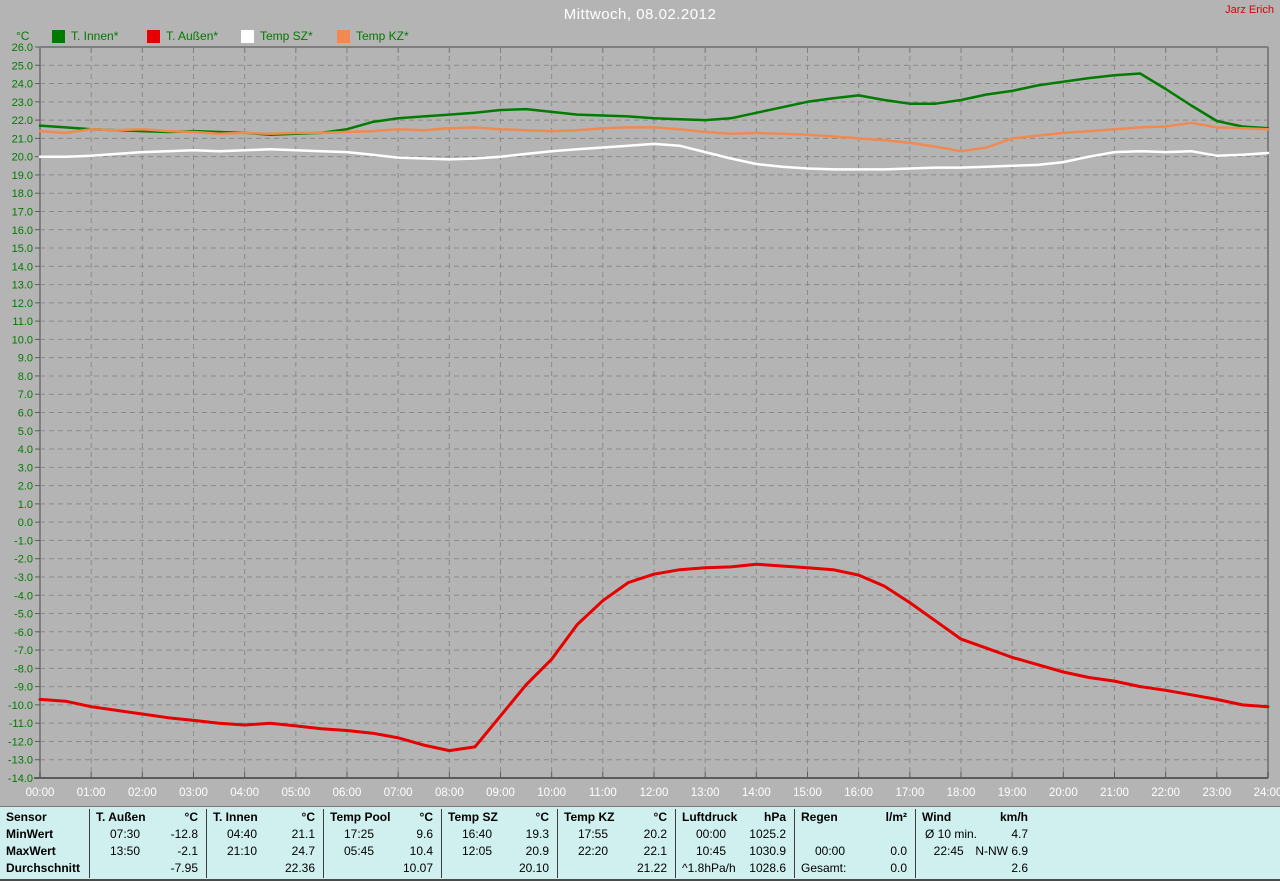 Image resolution: width=1280 pixels, height=881 pixels. Describe the element at coordinates (735, 834) in the screenshot. I see `minwert-row: 00:00 1025.2` at that location.